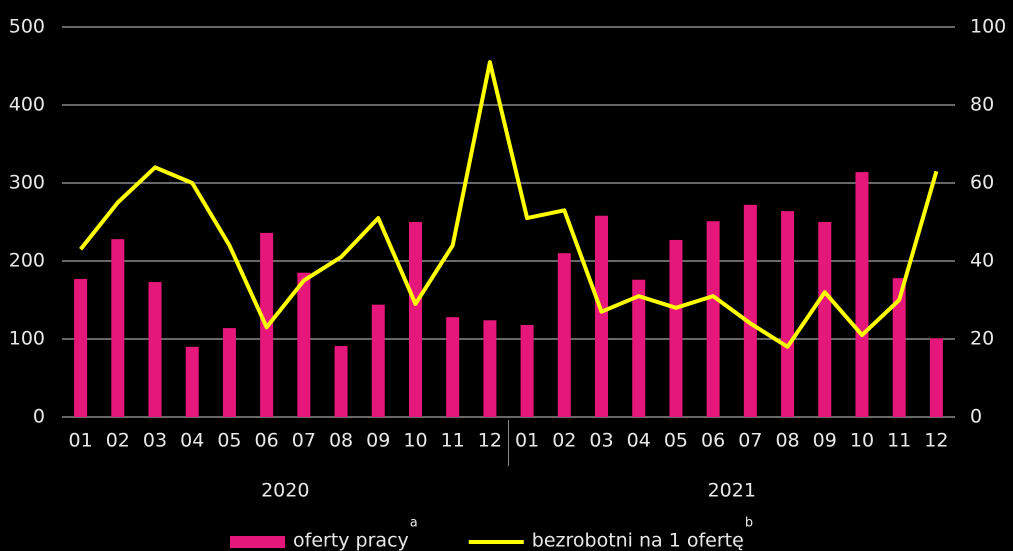  What do you see at coordinates (982, 261) in the screenshot?
I see `y2-tick-label: 40` at bounding box center [982, 261].